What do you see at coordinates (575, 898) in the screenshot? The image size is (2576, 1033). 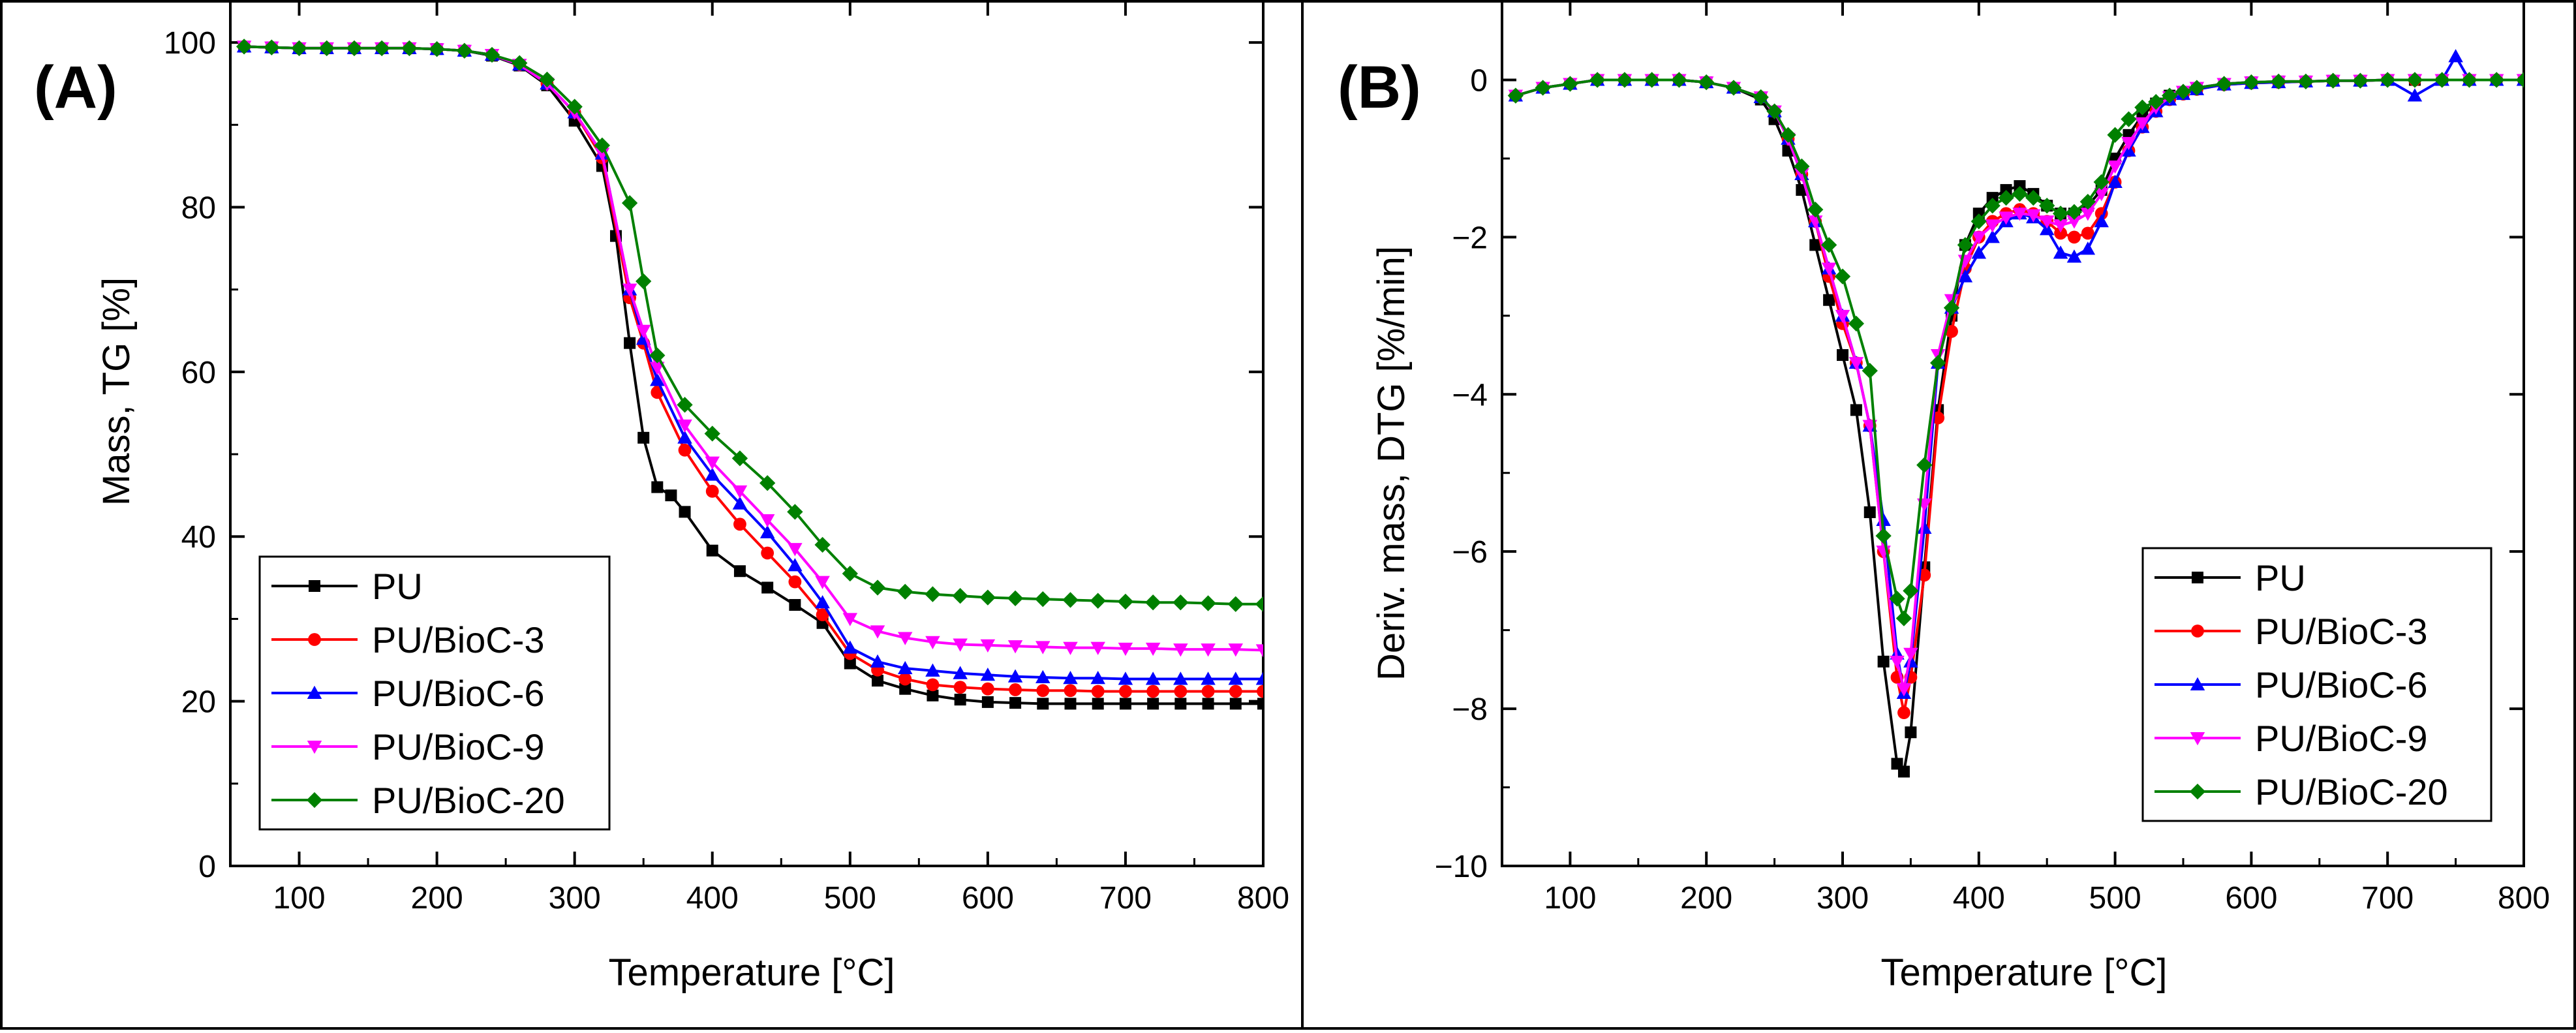 I see `x-tick-label-a: 300` at bounding box center [575, 898].